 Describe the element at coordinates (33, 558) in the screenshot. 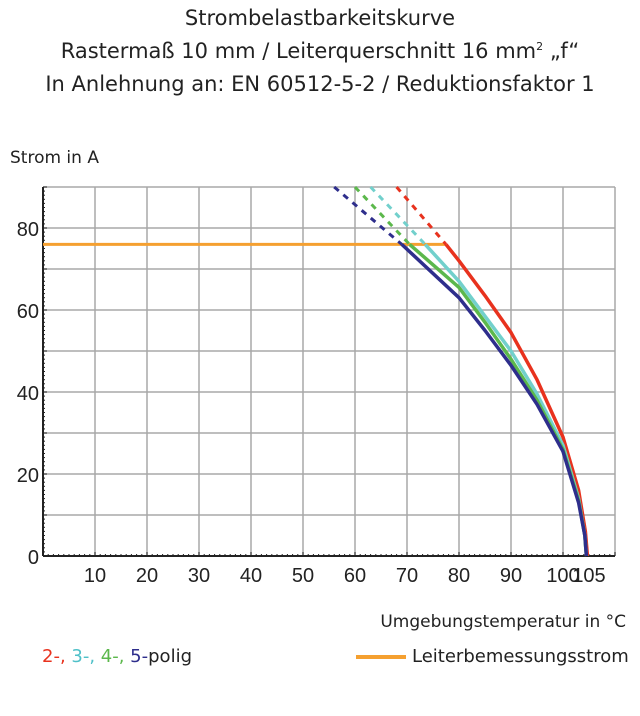

I see `y-tick-label: 0` at that location.